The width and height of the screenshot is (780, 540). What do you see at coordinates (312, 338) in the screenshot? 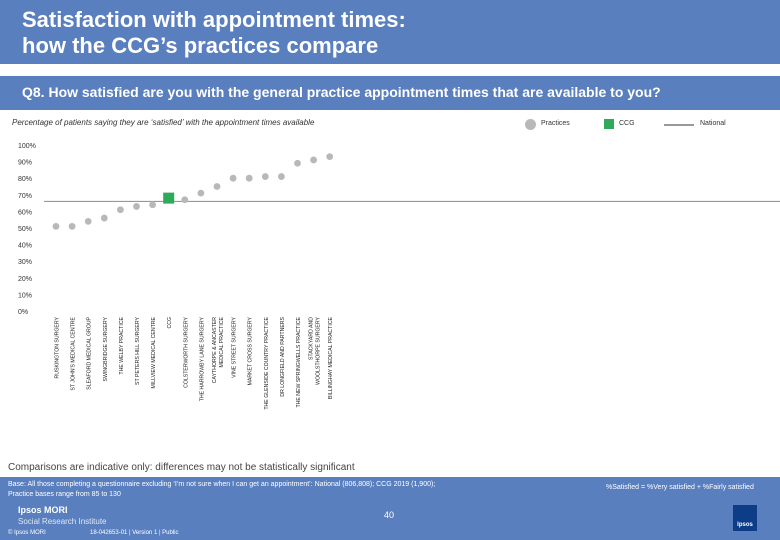
I see `category-label: STACKYARD AND` at bounding box center [312, 338].